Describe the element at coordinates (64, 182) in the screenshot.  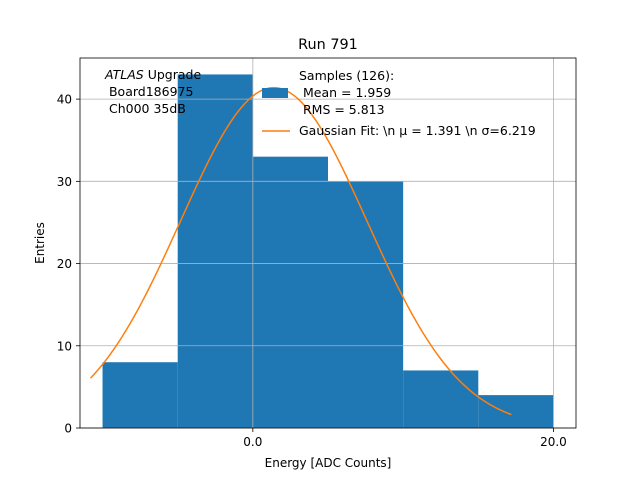
I see `y-tick-label: 30` at that location.